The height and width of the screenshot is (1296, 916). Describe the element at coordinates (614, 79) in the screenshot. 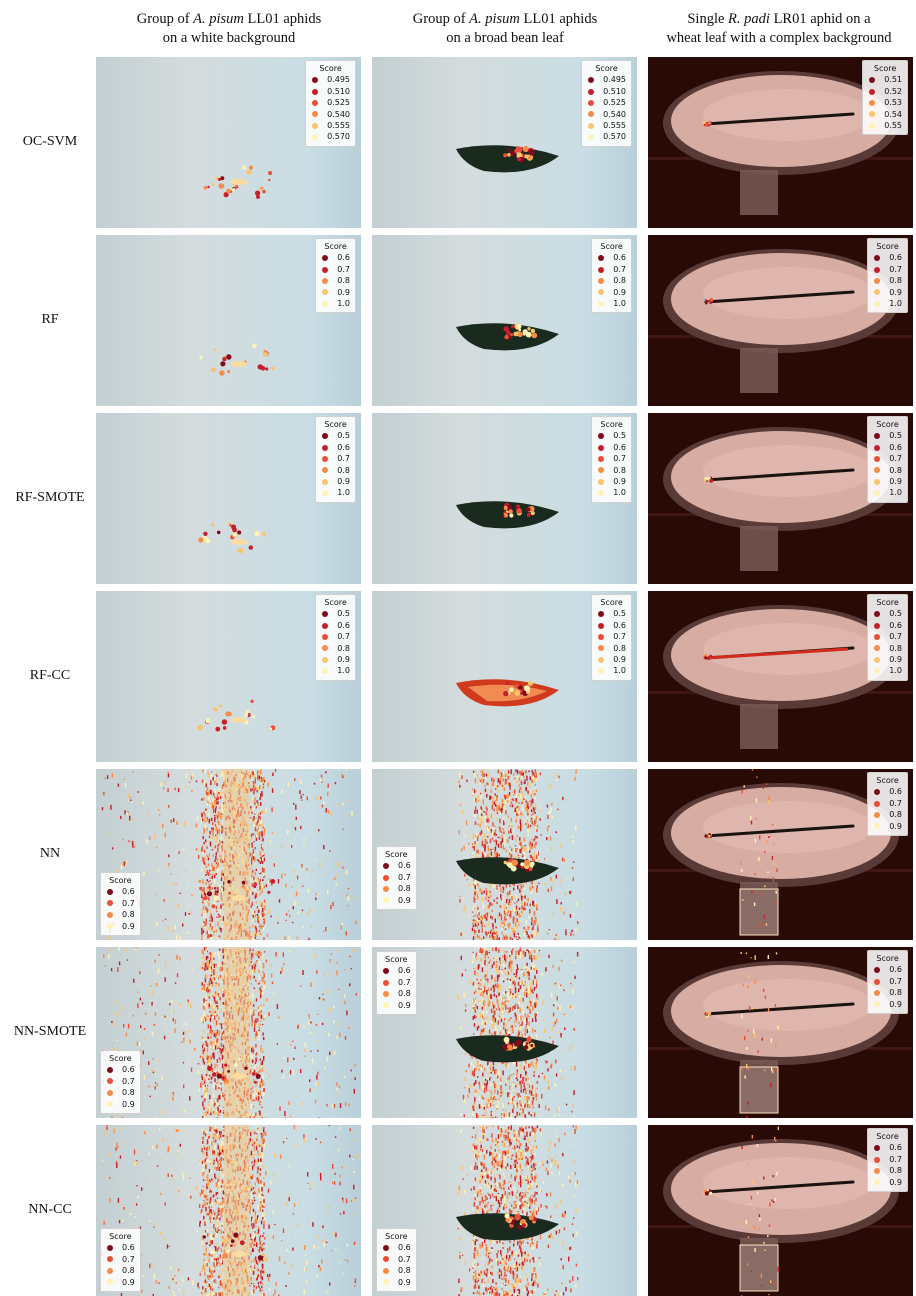

I see `legend-value: 0.495` at that location.